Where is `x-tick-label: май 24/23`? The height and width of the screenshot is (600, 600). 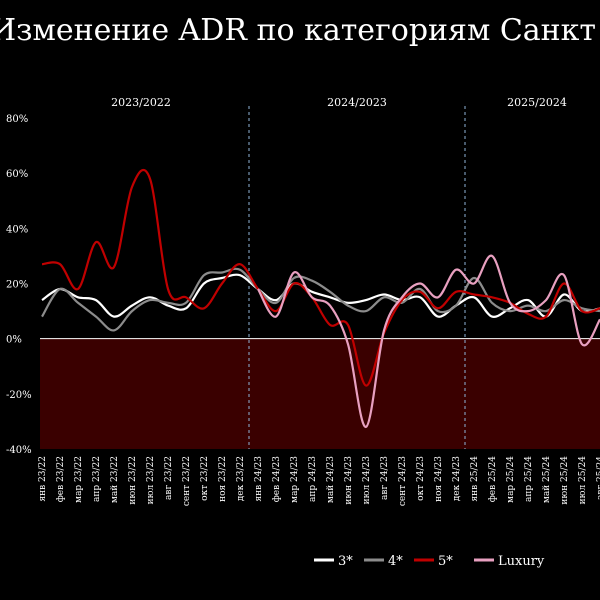 x-tick-label: май 24/23 is located at coordinates (331, 479).